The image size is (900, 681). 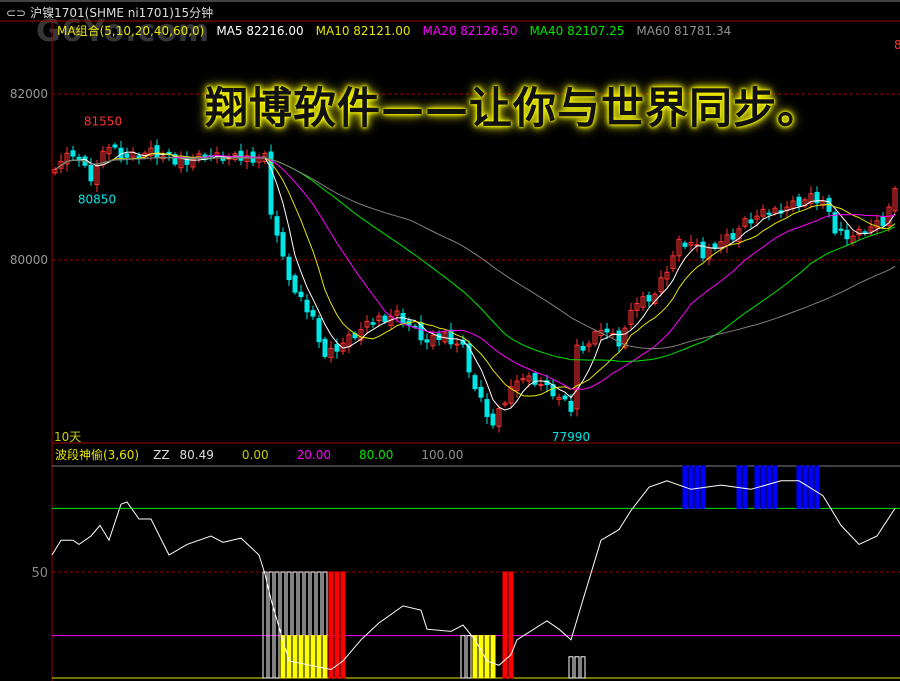 I want to click on ma40-value: MA40 82107.25, so click(x=577, y=31).